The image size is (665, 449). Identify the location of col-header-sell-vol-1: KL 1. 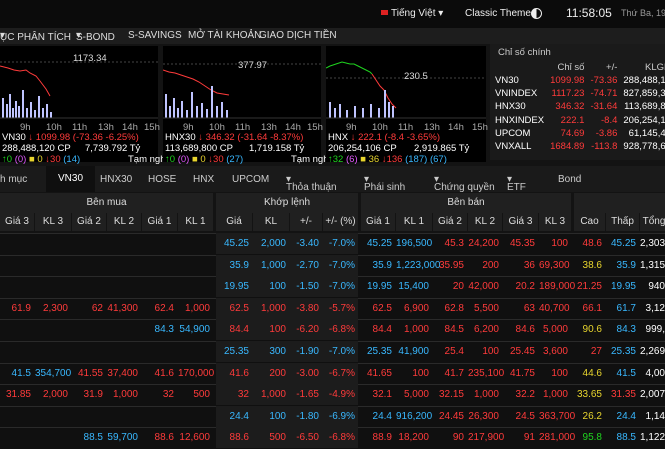
(414, 222).